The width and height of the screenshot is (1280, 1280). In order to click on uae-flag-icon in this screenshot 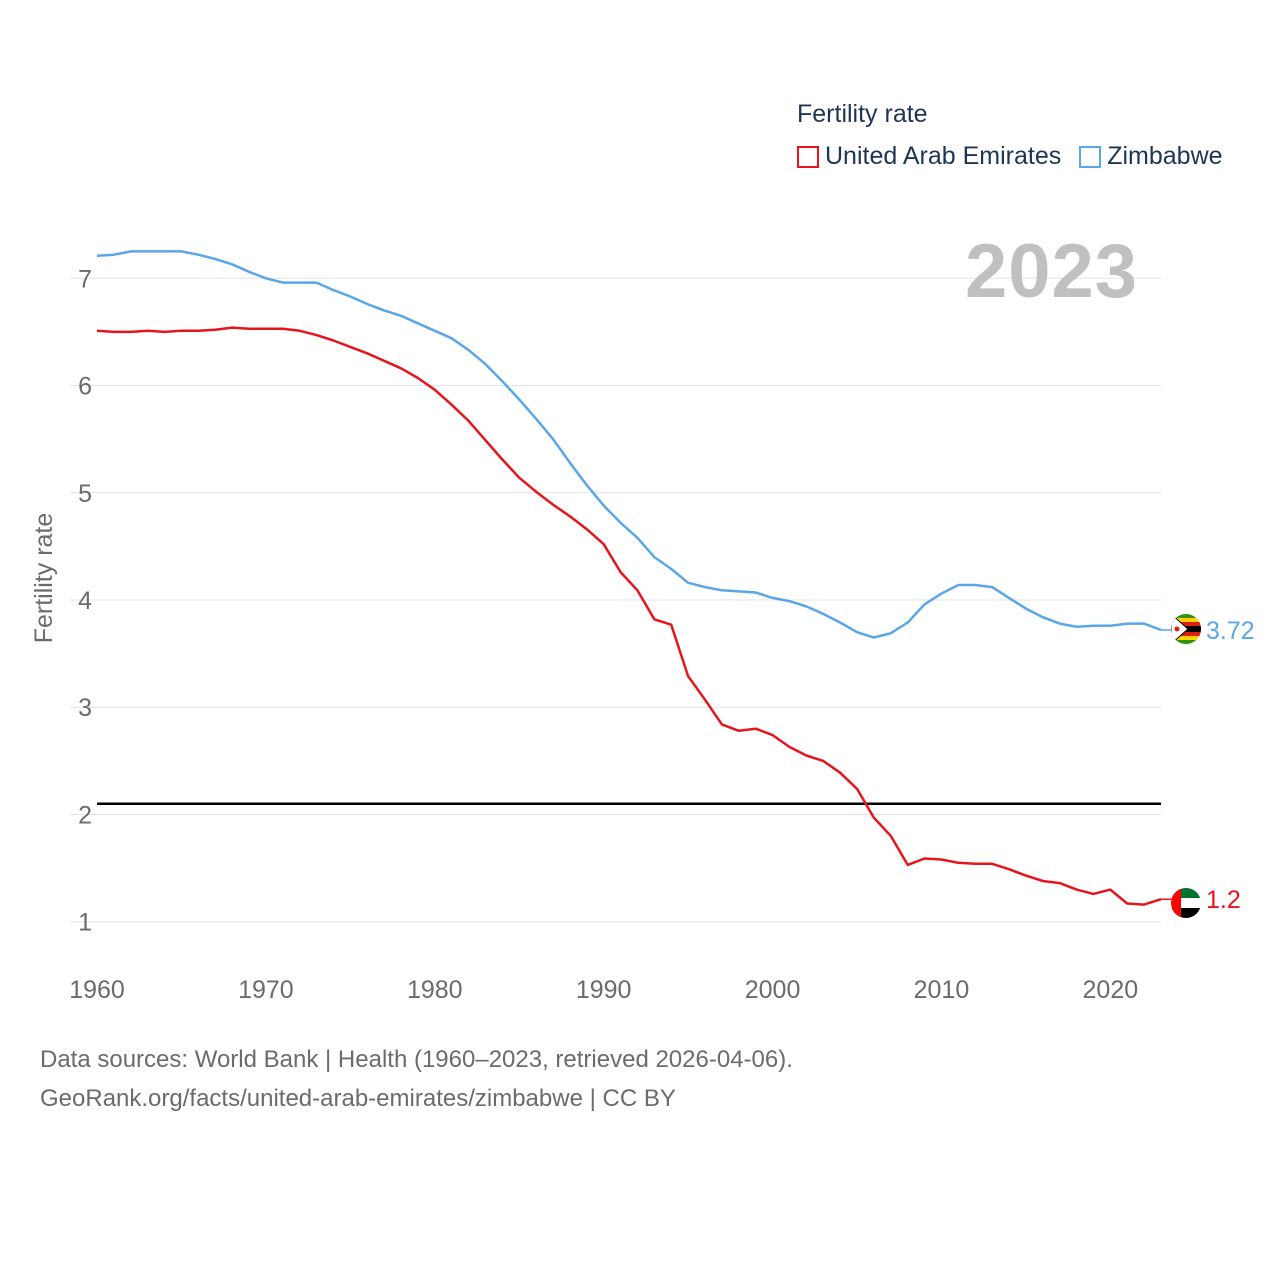, I will do `click(1186, 903)`.